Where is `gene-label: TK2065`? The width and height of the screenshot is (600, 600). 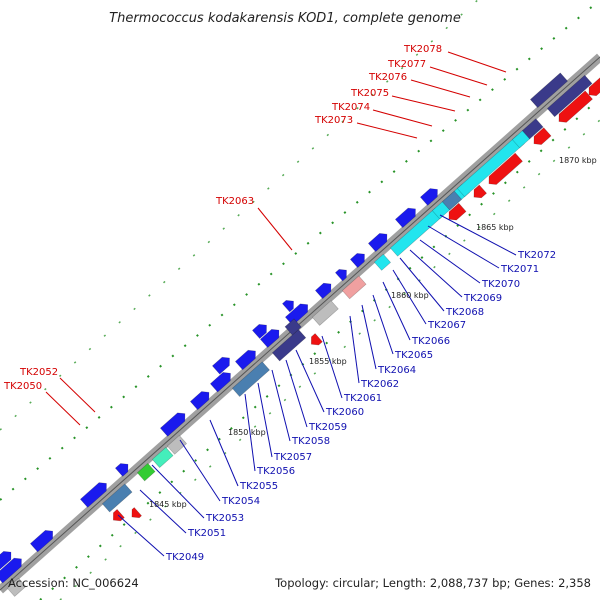
gene-label: TK2065 is located at coordinates (413, 355).